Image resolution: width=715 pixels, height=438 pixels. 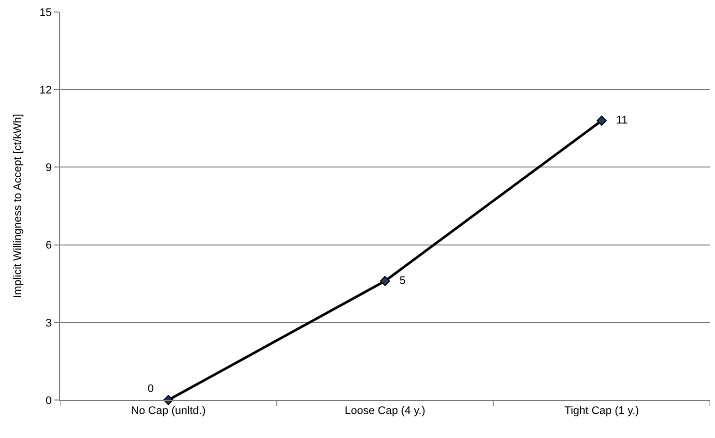 What do you see at coordinates (402, 280) in the screenshot?
I see `data-label: 5` at bounding box center [402, 280].